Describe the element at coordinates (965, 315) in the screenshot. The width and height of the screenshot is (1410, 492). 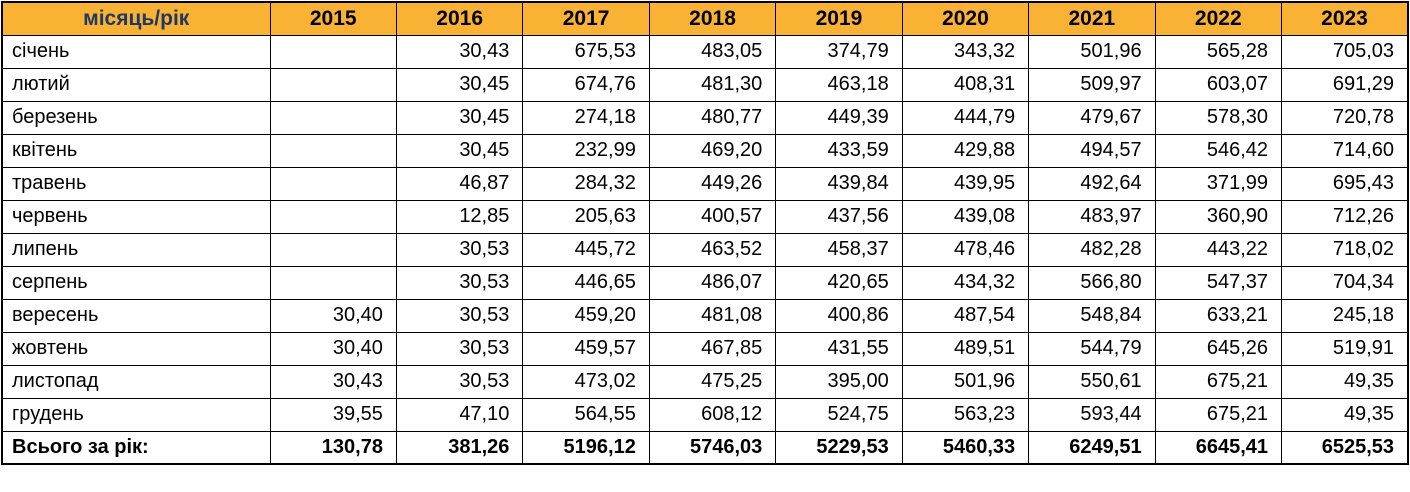
I see `value-cell: 487,54` at that location.